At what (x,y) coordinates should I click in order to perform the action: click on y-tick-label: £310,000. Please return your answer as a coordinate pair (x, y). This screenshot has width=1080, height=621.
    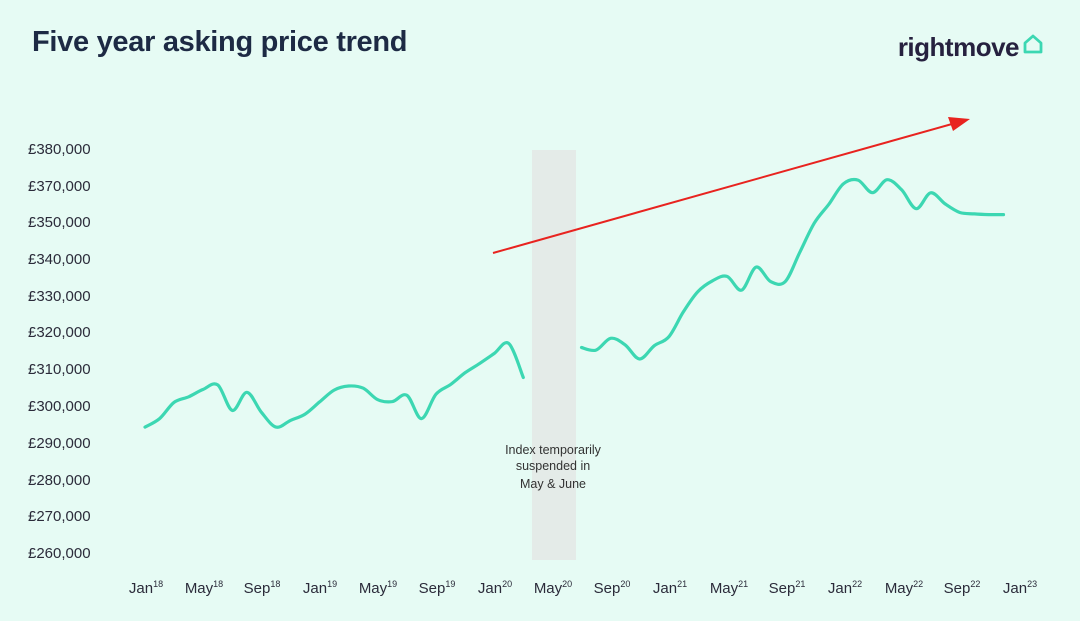
    Looking at the image, I should click on (59, 369).